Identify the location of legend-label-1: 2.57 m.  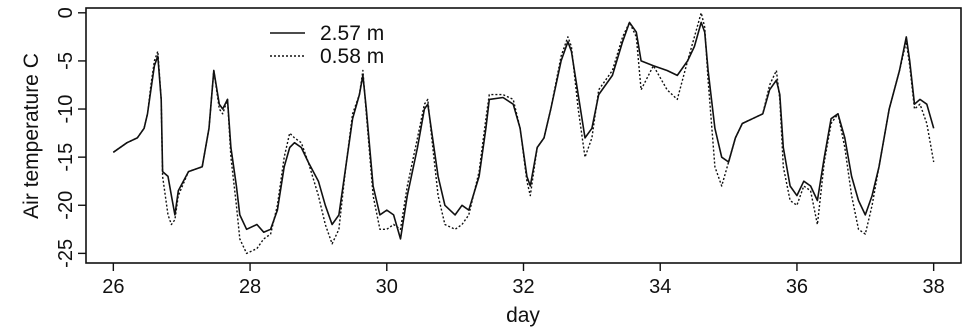
(352, 33).